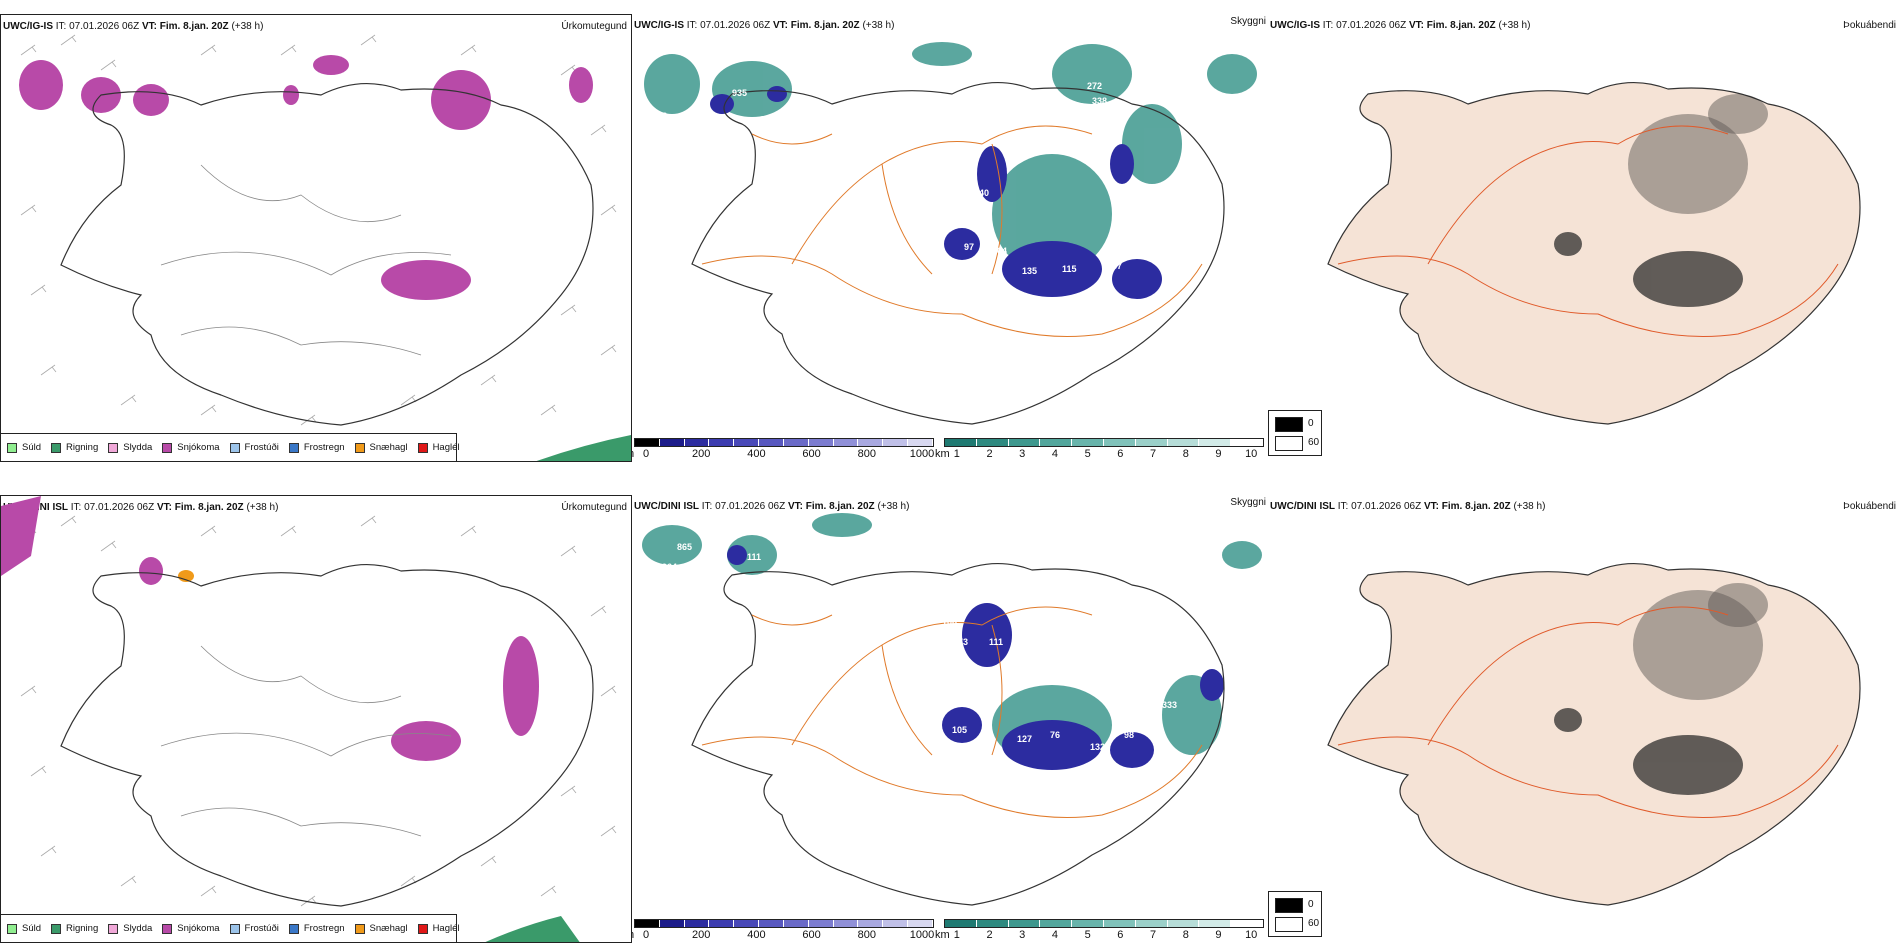 Image resolution: width=1900 pixels, height=950 pixels. I want to click on cloud-base-label: 147, so click(734, 131).